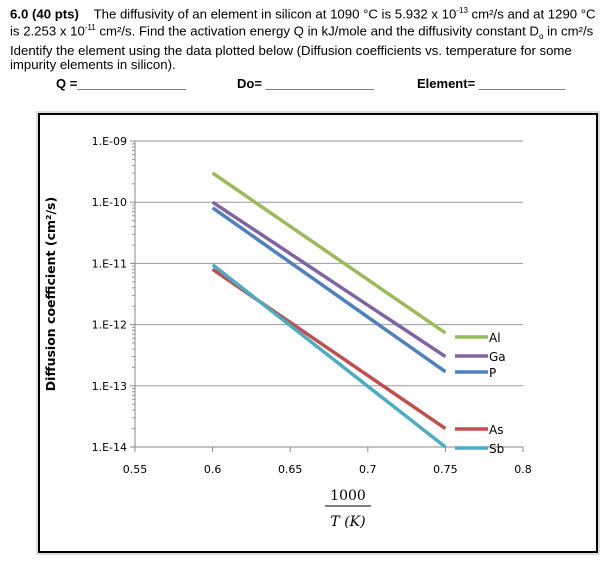 The image size is (606, 561). I want to click on do-answer-blank: Do= _______________, so click(305, 83).